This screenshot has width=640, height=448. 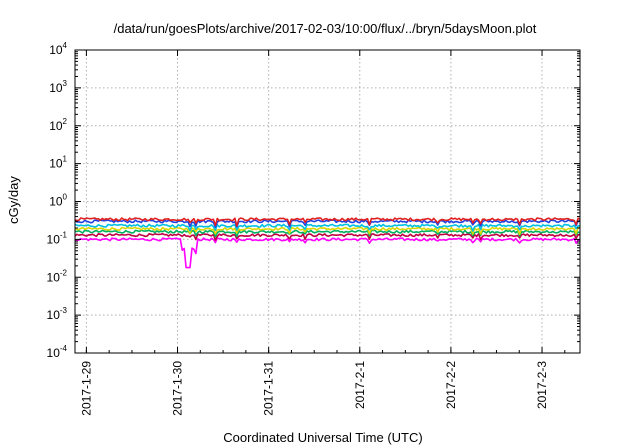 What do you see at coordinates (269, 388) in the screenshot?
I see `x-tick-label: 2017-1-31` at bounding box center [269, 388].